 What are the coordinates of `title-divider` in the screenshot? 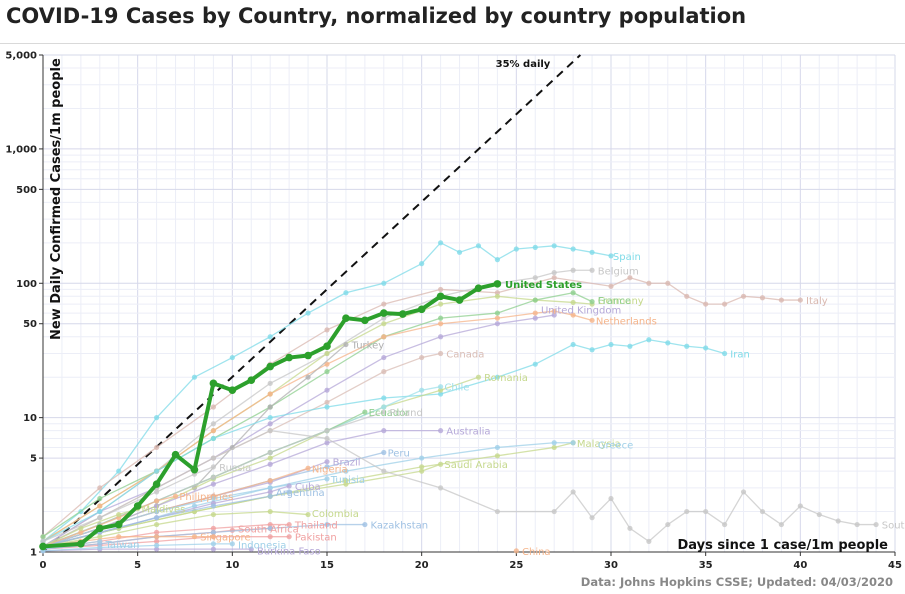 It's located at (452, 43).